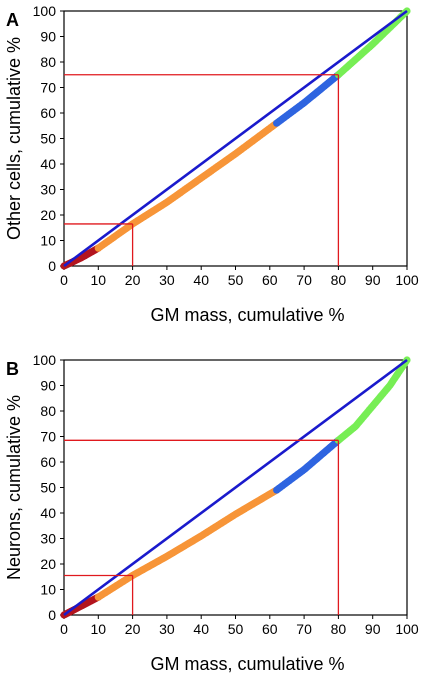  Describe the element at coordinates (14, 138) in the screenshot. I see `y-axis-title: Other cells, cumulative %` at that location.